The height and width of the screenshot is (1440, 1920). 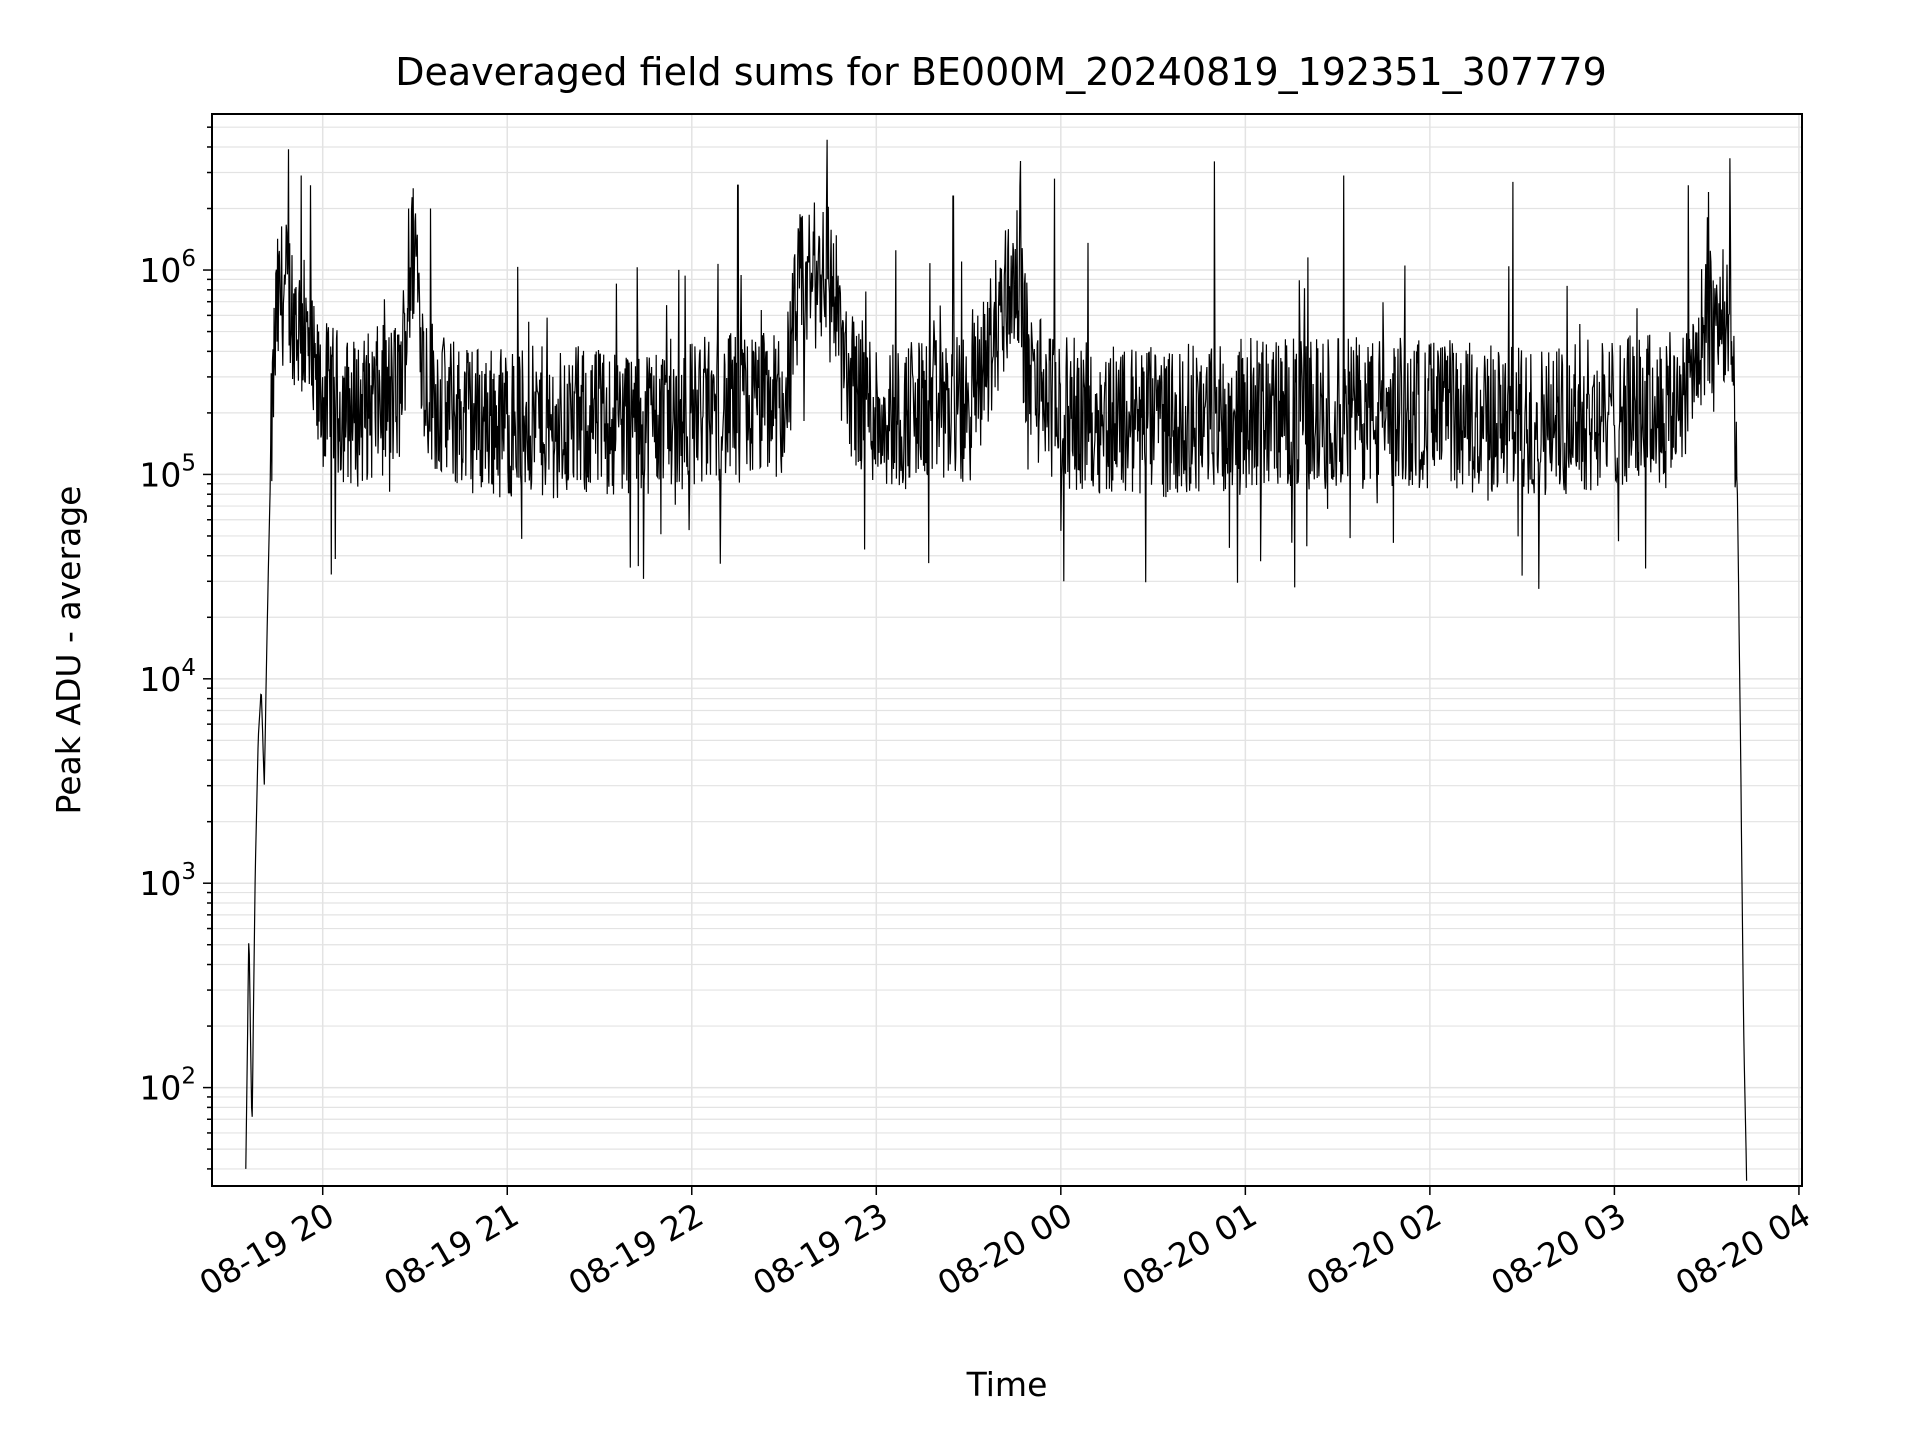 What do you see at coordinates (1558, 1249) in the screenshot?
I see `x-tick-label: 08-20 03` at bounding box center [1558, 1249].